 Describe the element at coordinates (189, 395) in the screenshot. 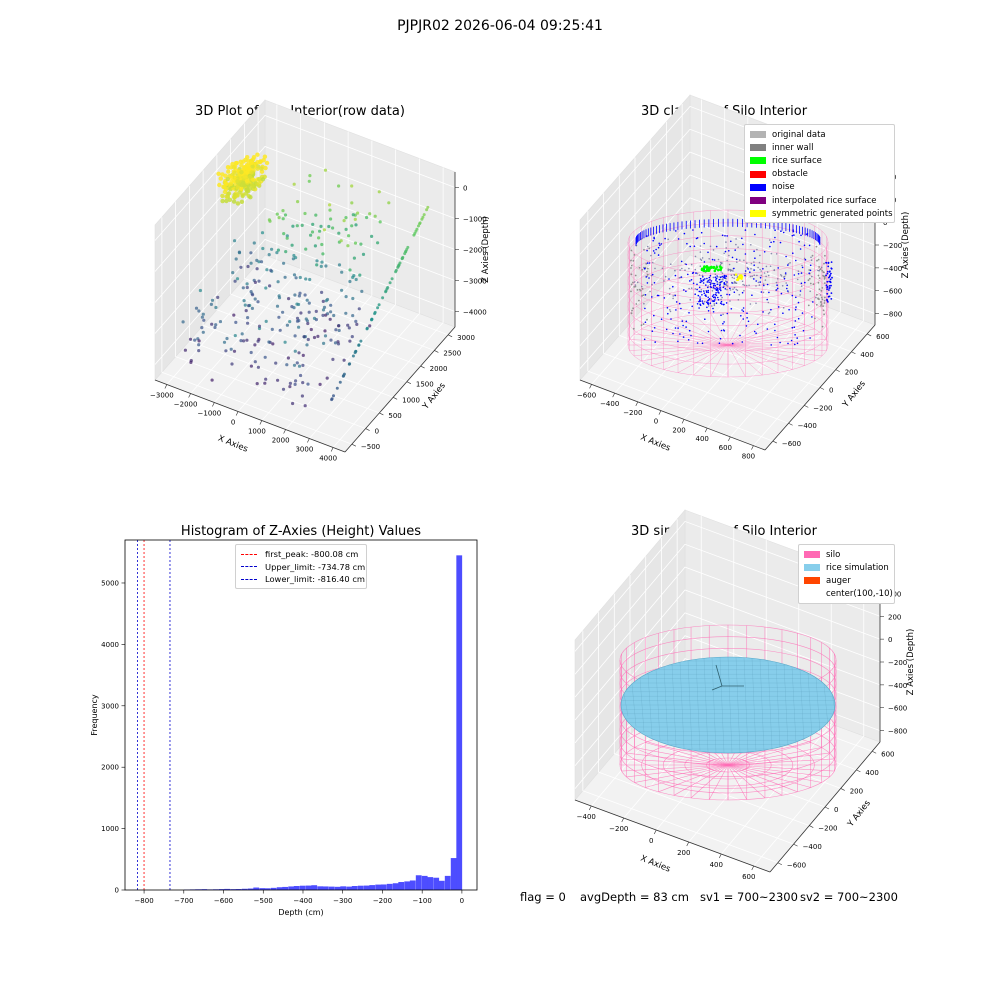

I see `panel1-x-tick` at that location.